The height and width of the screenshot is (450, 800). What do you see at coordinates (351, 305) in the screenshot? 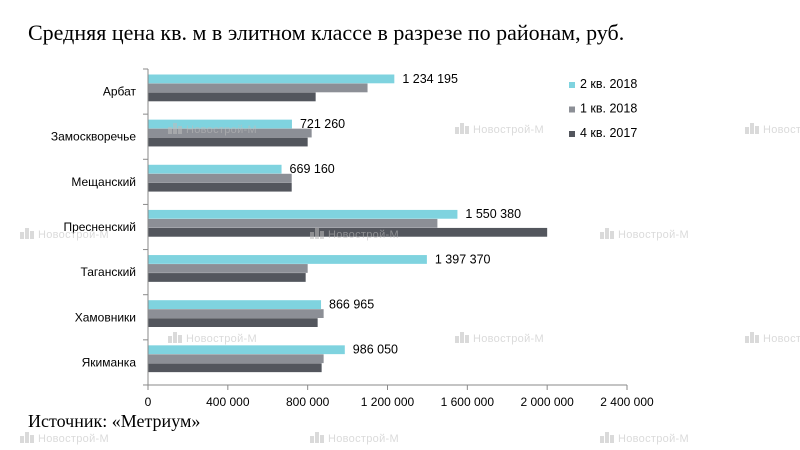
I see `data-label: 866 965` at bounding box center [351, 305].